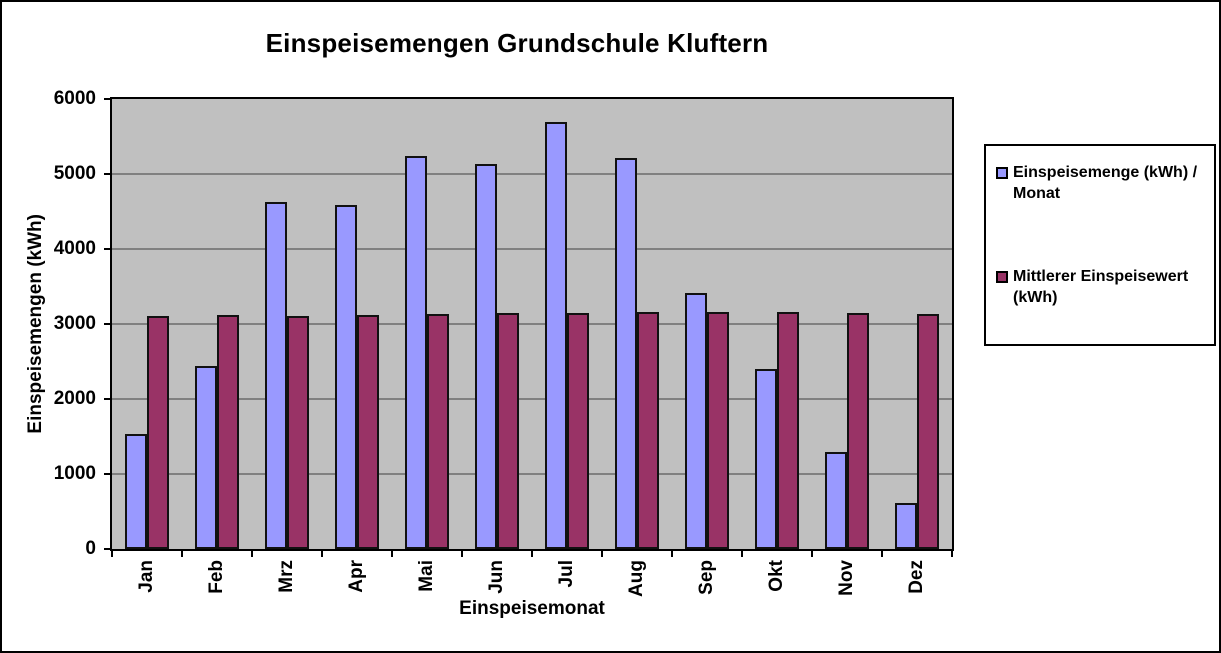 The width and height of the screenshot is (1221, 653). Describe the element at coordinates (74, 248) in the screenshot. I see `y-tick-label: 4000` at that location.